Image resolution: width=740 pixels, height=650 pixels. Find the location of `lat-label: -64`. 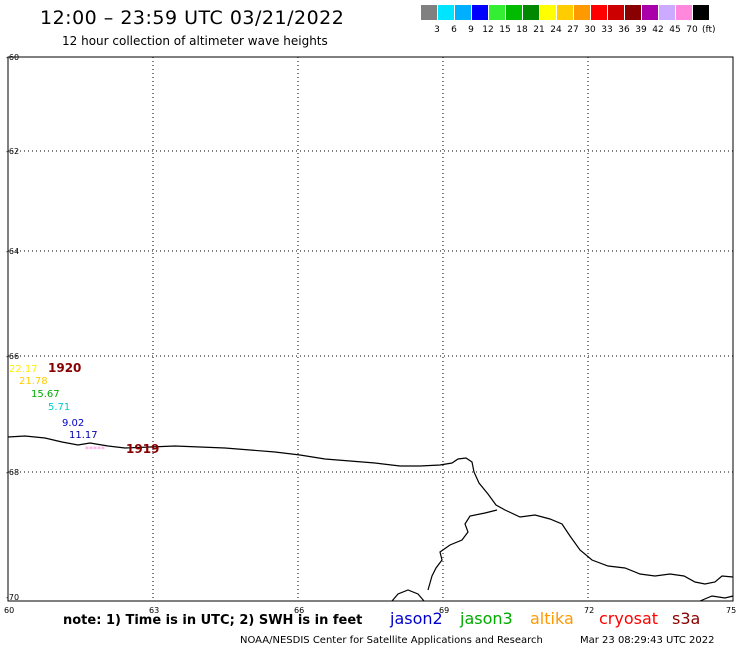

lat-label: -64 is located at coordinates (12, 251).